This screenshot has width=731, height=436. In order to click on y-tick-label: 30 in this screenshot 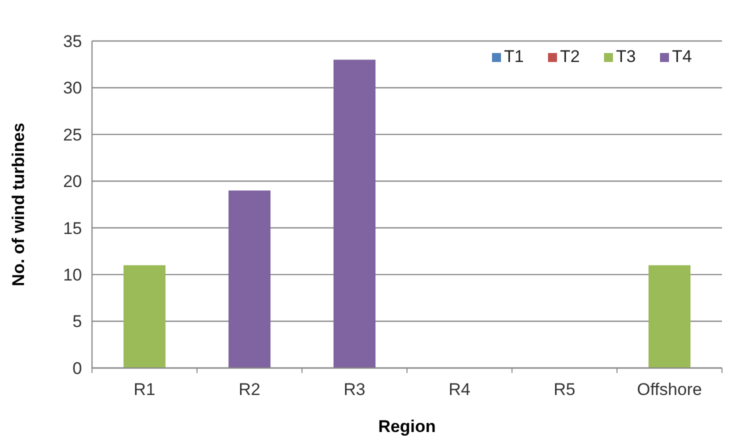, I will do `click(72, 88)`.